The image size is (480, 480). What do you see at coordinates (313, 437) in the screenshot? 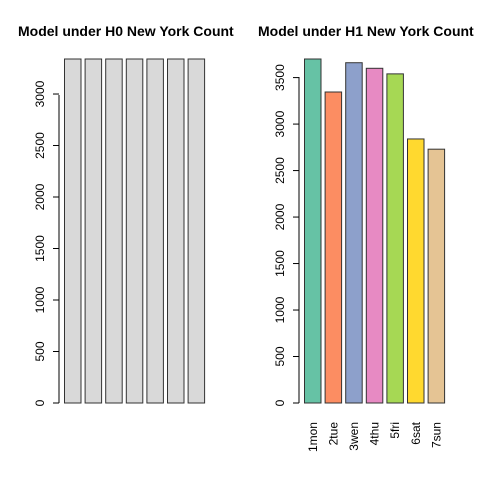
I see `x-category-label: 1mon` at bounding box center [313, 437].